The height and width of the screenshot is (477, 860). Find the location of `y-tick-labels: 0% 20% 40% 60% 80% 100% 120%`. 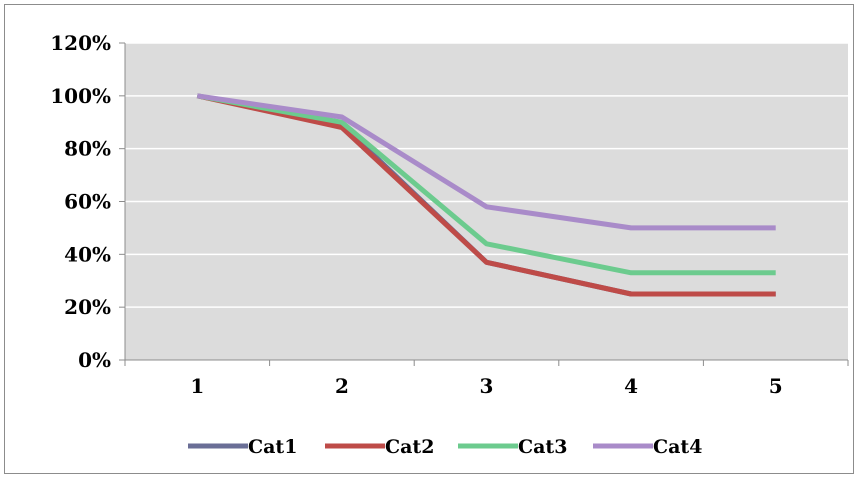

y-tick-labels: 0% 20% 40% 60% 80% 100% 120% is located at coordinates (80, 201).